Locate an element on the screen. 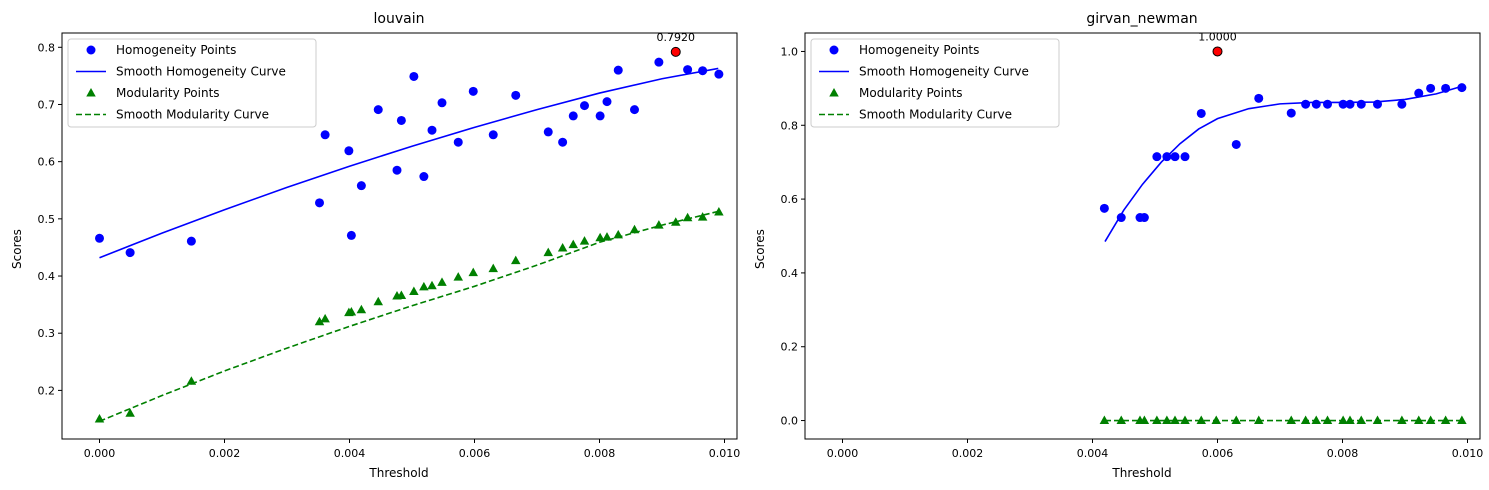  y-tick-label: 0.2 is located at coordinates (47, 390).